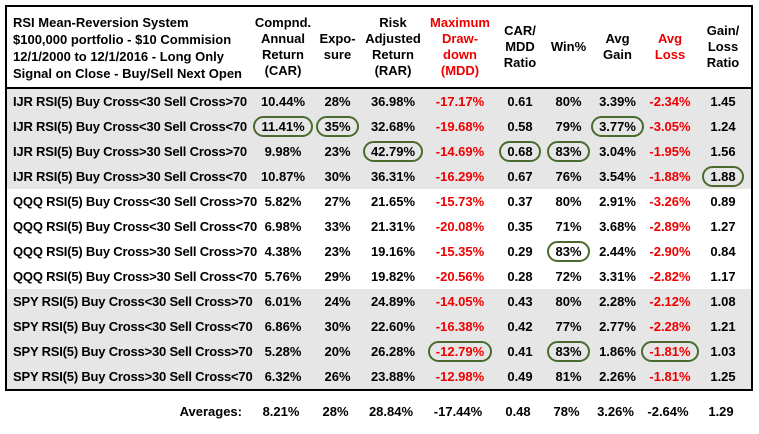 The width and height of the screenshot is (759, 434). What do you see at coordinates (615, 411) in the screenshot?
I see `average-cell-avg_gain: 3.26%` at bounding box center [615, 411].